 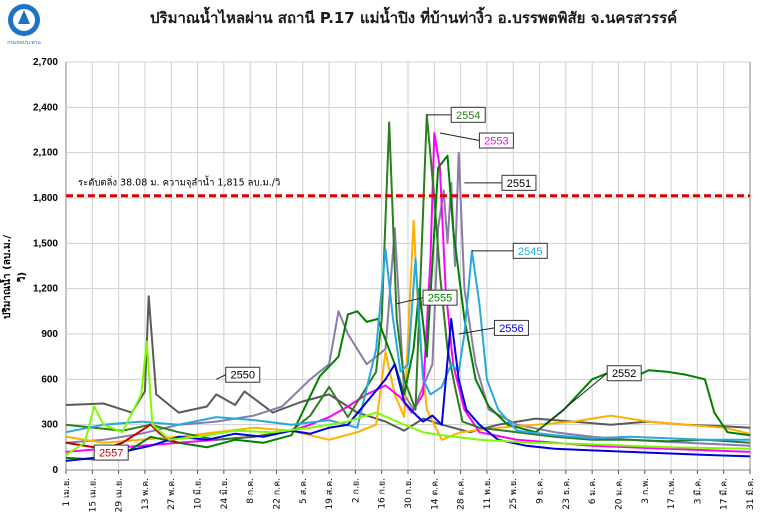 I want to click on y-tick-label: 2,100, so click(x=45, y=153).